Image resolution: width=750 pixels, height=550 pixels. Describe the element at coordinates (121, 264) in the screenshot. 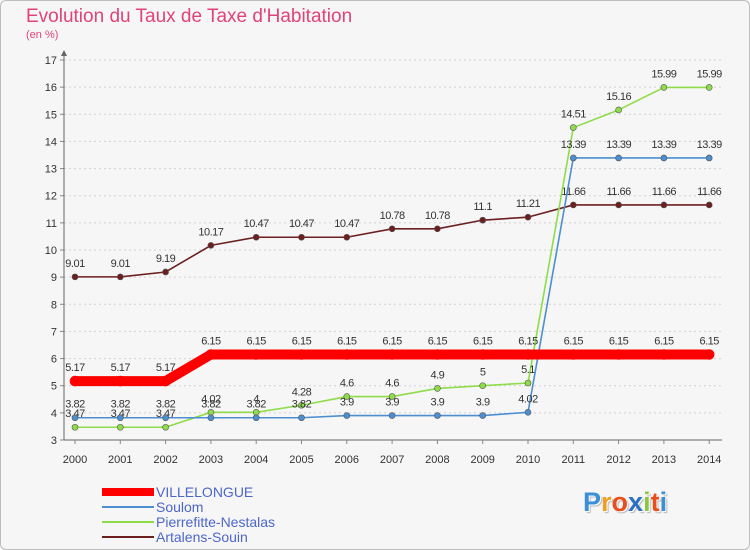

I see `data-label-artalens-souin: 9.01` at that location.